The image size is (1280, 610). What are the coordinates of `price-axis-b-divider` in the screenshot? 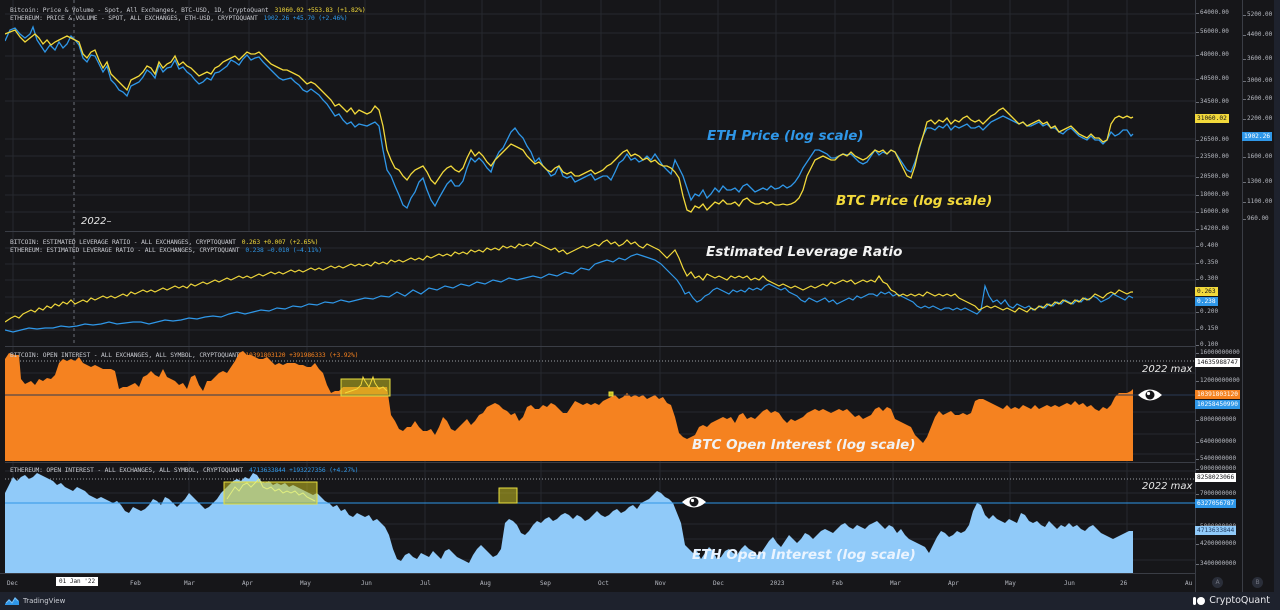 It's located at (1242, 296).